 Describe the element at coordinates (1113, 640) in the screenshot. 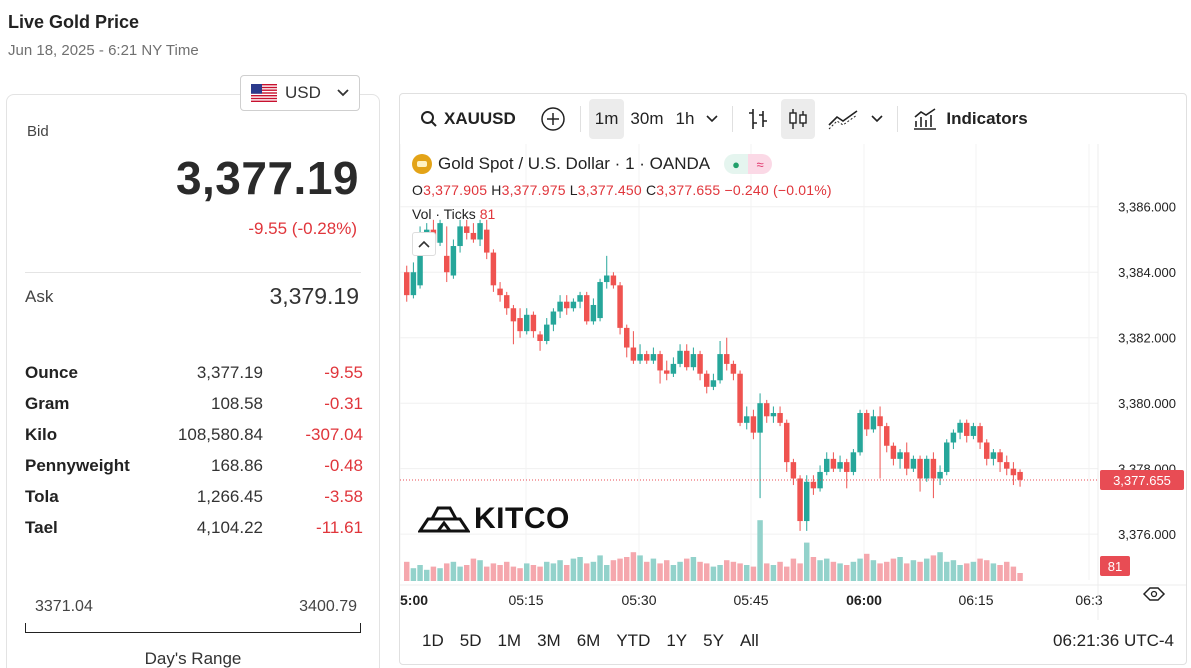

I see `chart-clock: 06:21:36 UTC-4` at that location.